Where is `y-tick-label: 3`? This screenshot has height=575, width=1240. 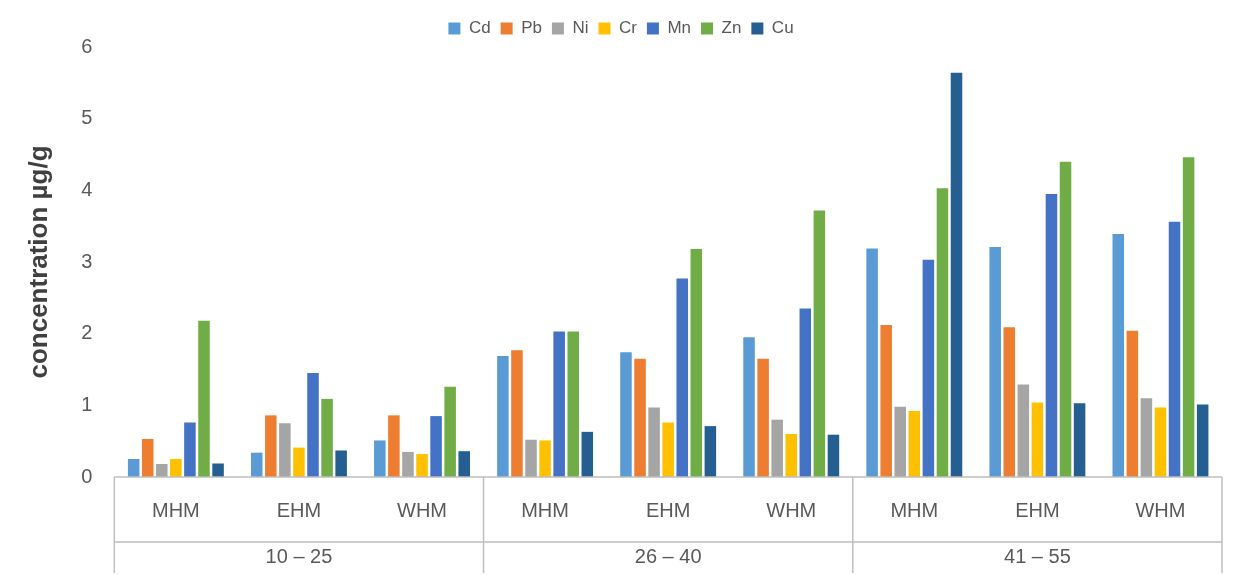
y-tick-label: 3 is located at coordinates (87, 260).